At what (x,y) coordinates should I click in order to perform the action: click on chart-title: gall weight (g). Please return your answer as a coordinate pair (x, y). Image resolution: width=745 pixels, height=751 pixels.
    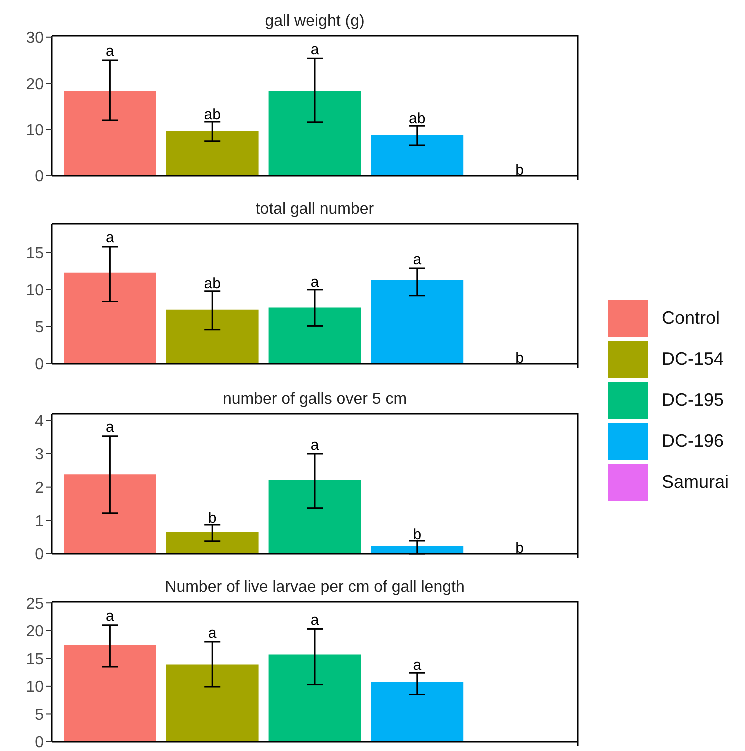
    Looking at the image, I should click on (315, 22).